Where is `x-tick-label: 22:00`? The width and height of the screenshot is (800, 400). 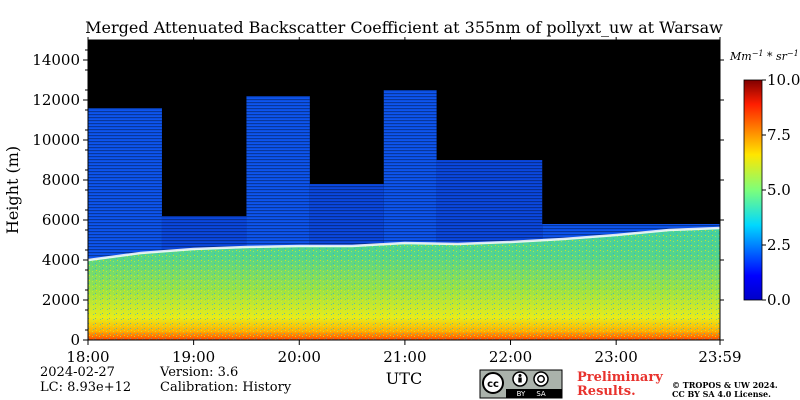
x-tick-label: 22:00 is located at coordinates (510, 357).